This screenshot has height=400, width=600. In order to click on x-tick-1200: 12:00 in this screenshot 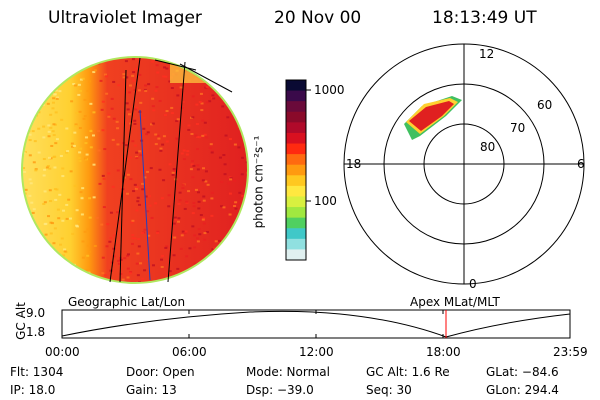, I will do `click(316, 352)`.